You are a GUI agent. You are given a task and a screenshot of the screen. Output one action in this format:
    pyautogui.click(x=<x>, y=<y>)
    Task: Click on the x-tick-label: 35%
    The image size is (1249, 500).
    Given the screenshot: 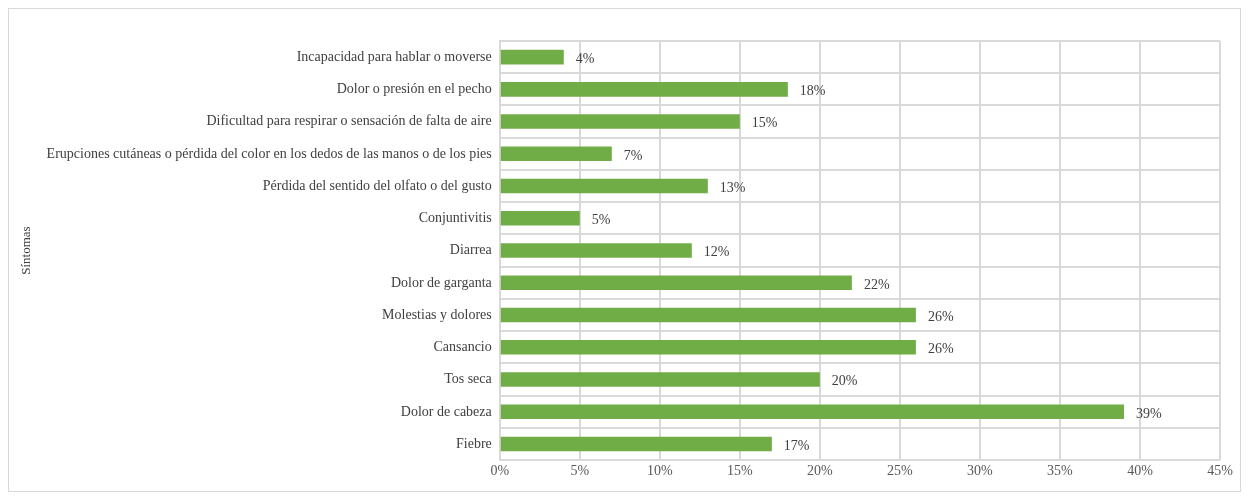 What is the action you would take?
    pyautogui.click(x=1060, y=471)
    